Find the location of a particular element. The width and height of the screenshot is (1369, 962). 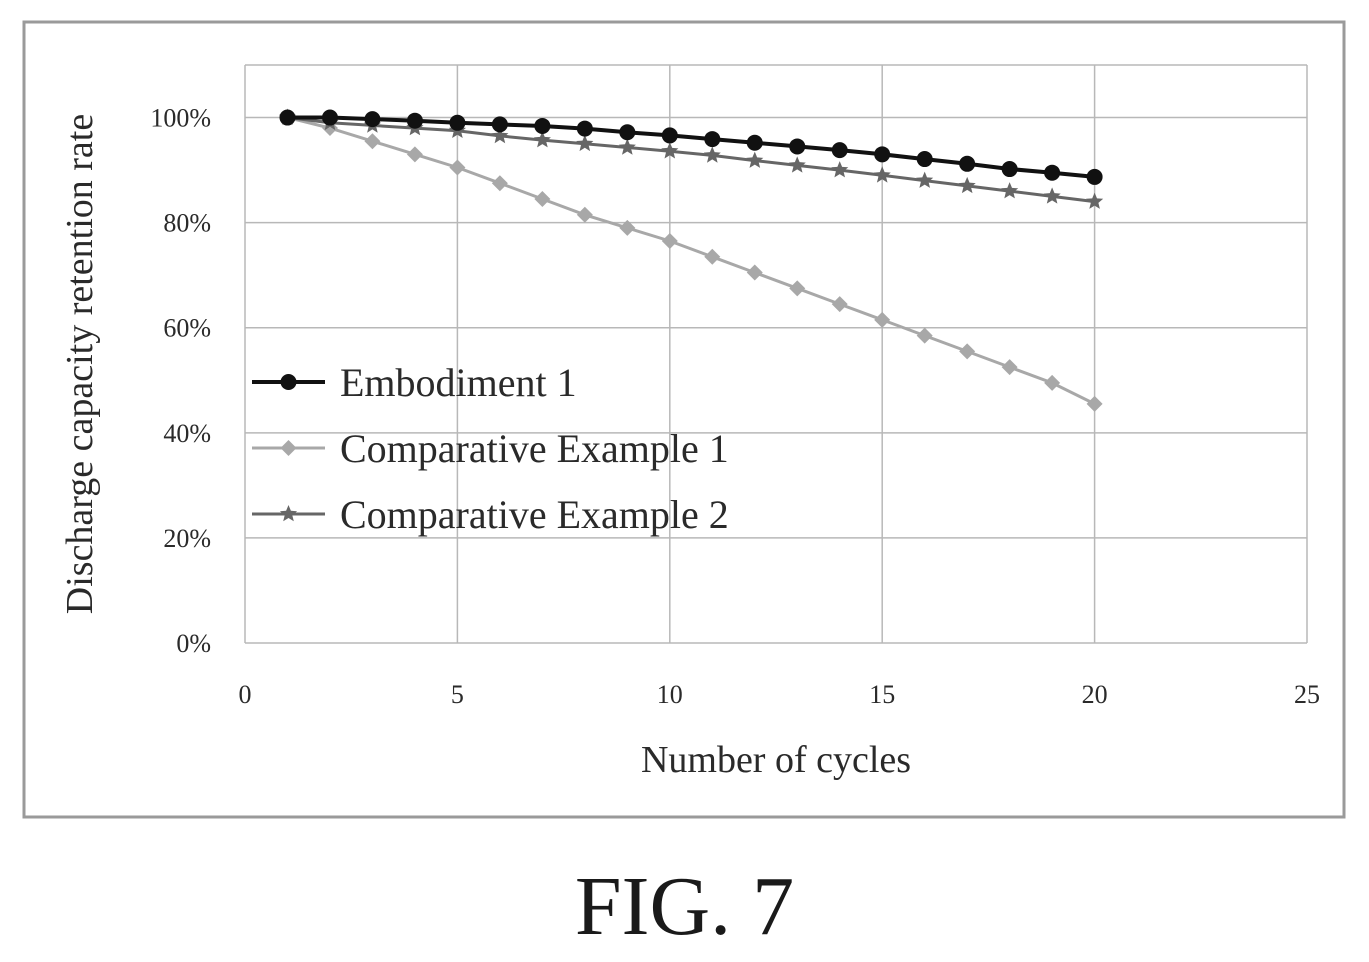

x-tick-label: 10 is located at coordinates (670, 694).